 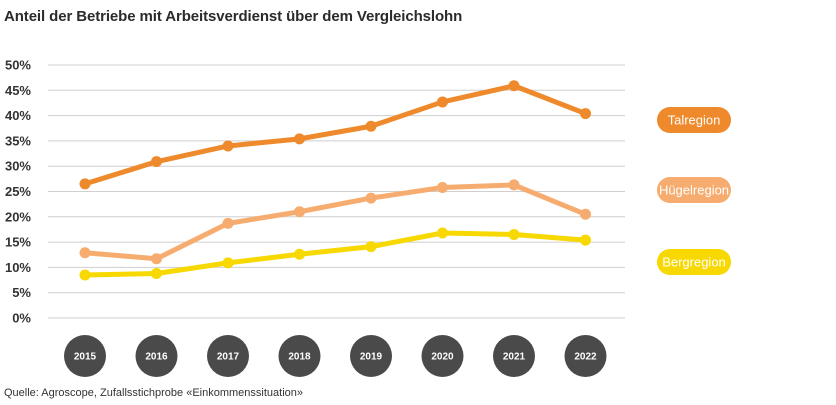 I want to click on y-tick-label: 40%, so click(x=18, y=115).